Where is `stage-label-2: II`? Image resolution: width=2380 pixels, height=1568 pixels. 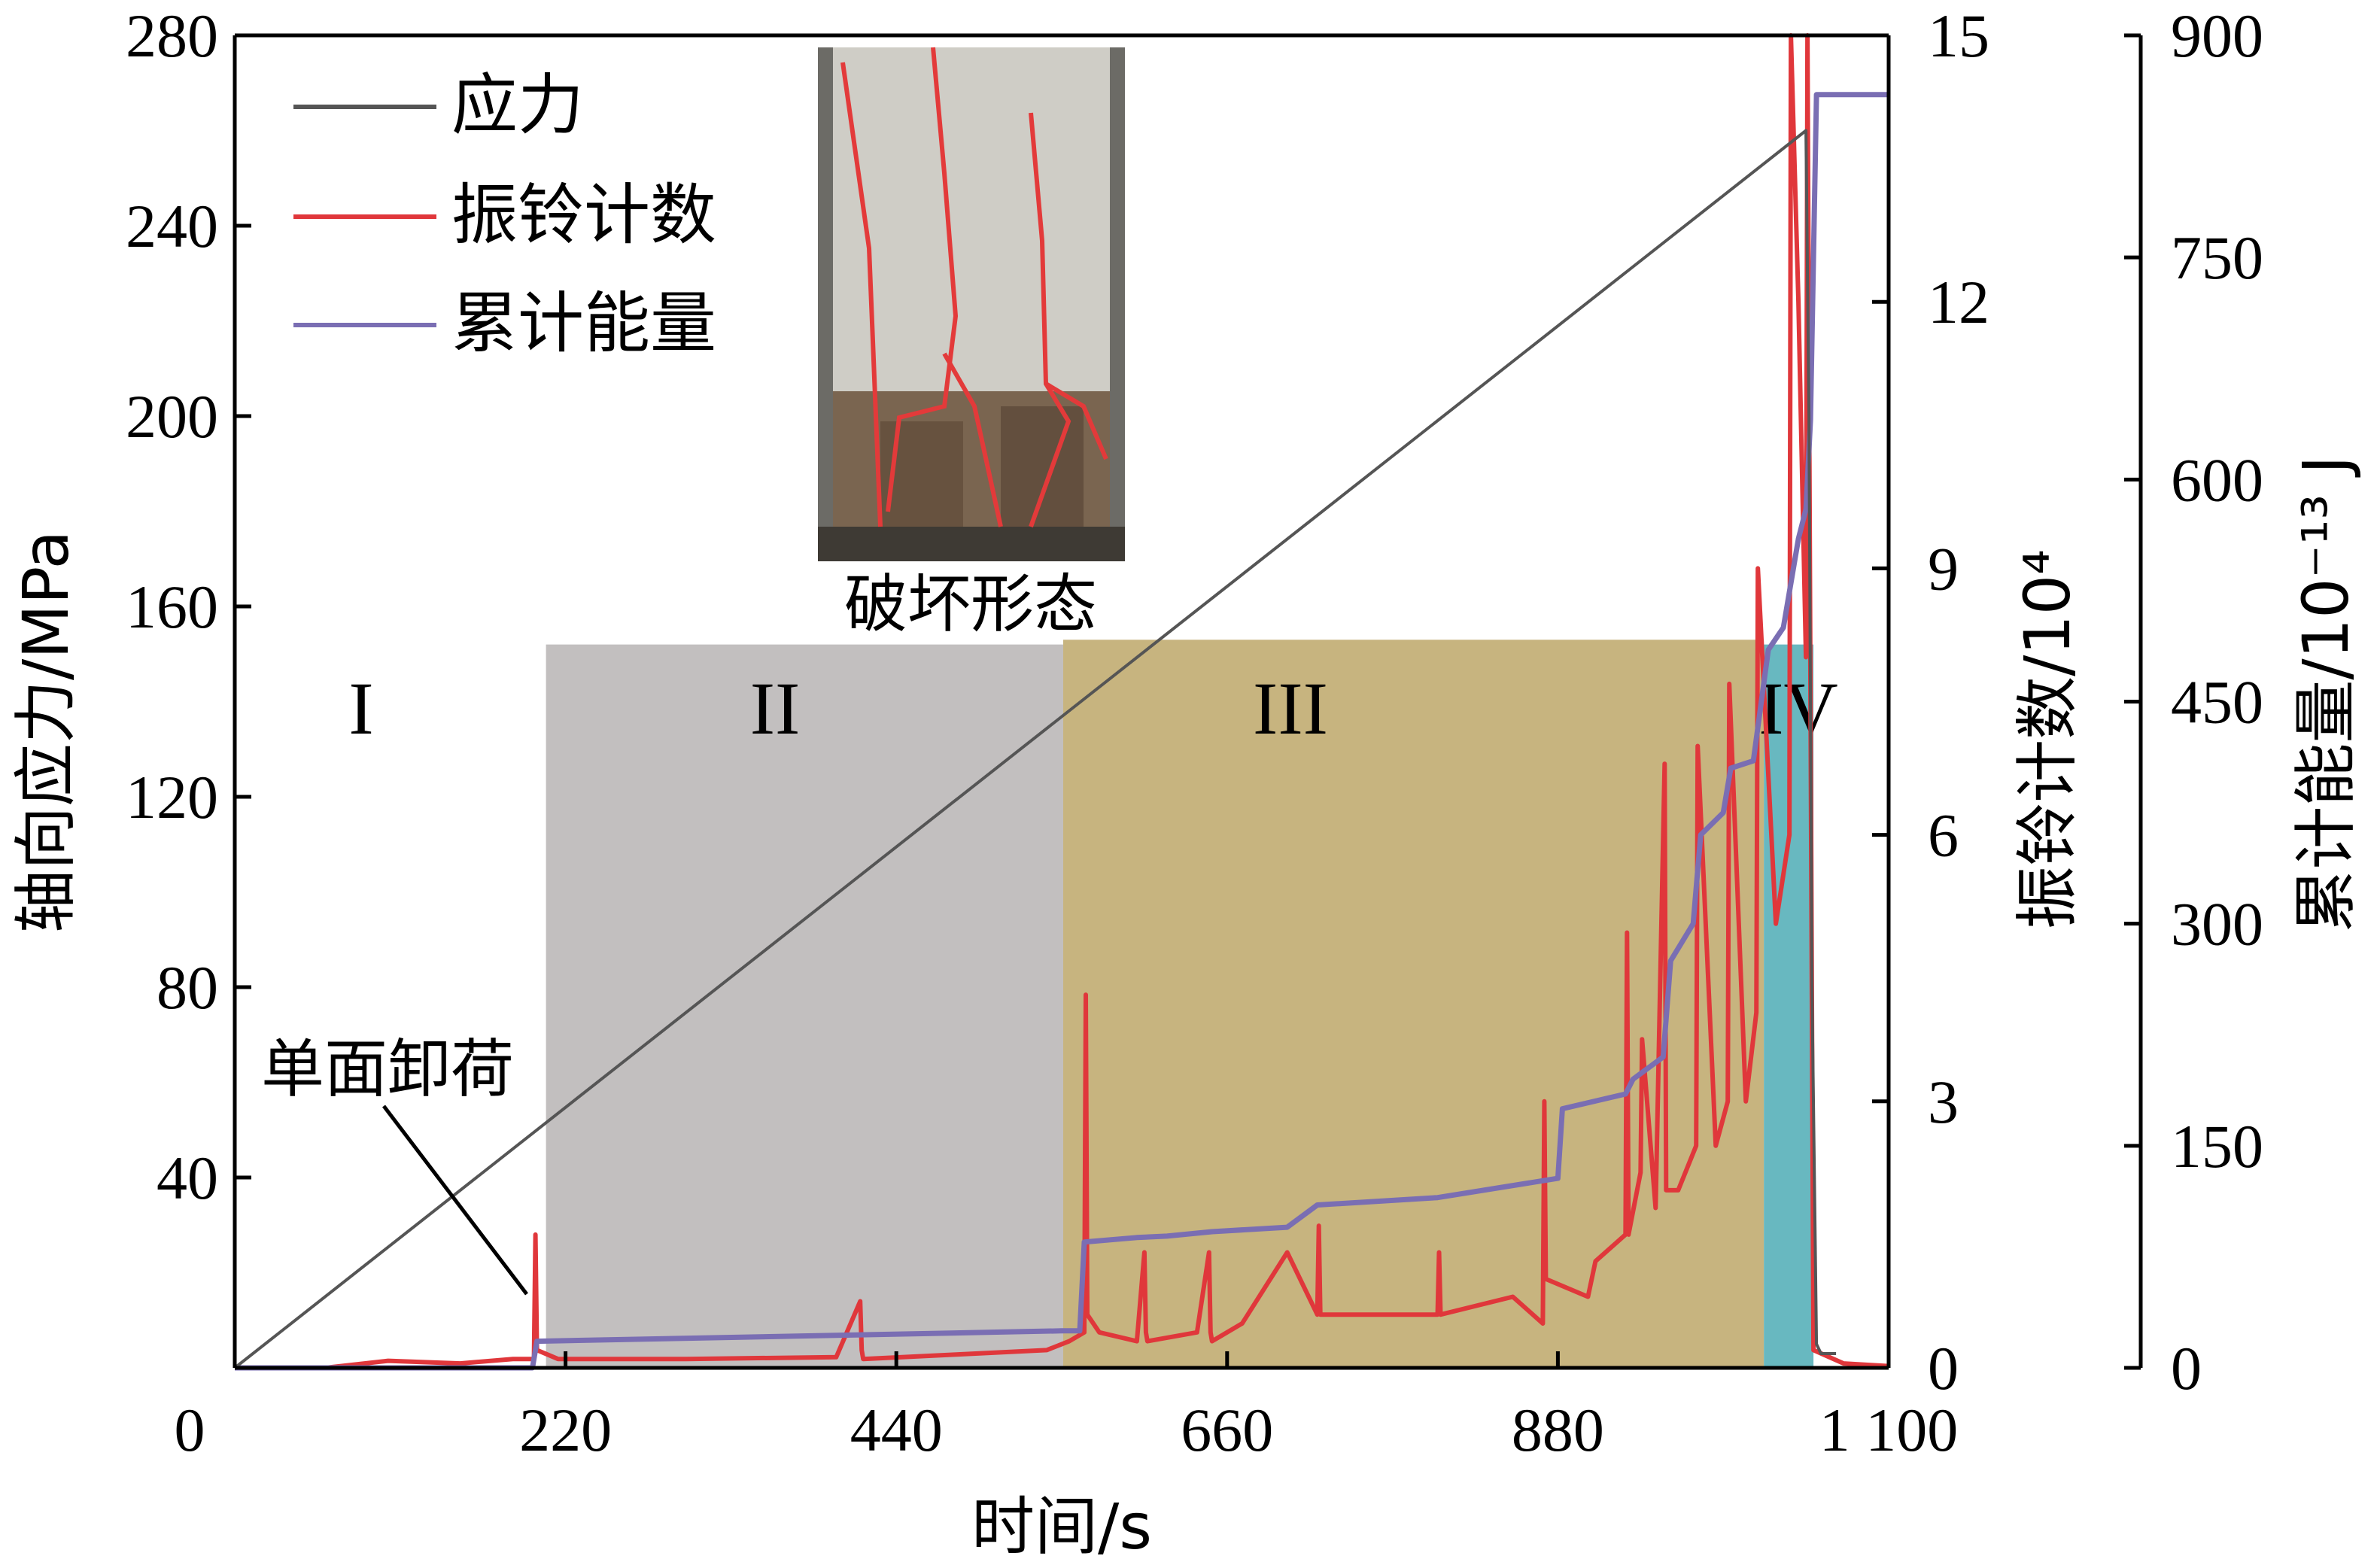 stage-label-2: II is located at coordinates (775, 708).